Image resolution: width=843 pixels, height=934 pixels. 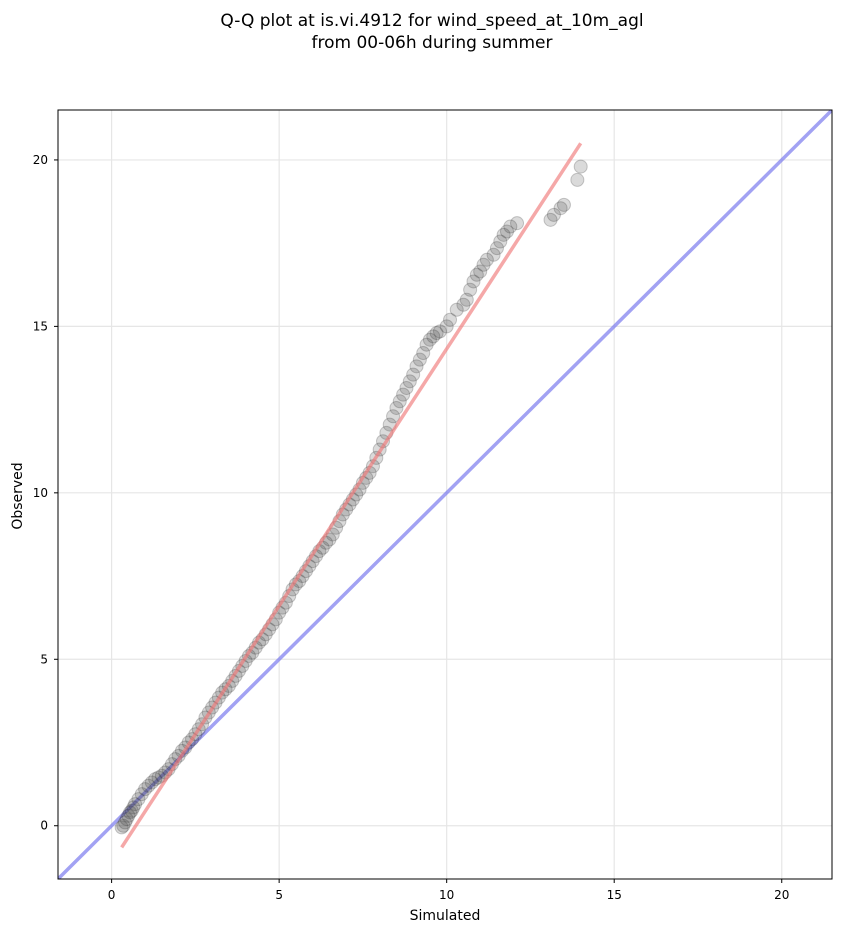 I want to click on x-tick-label: 0, so click(x=112, y=895).